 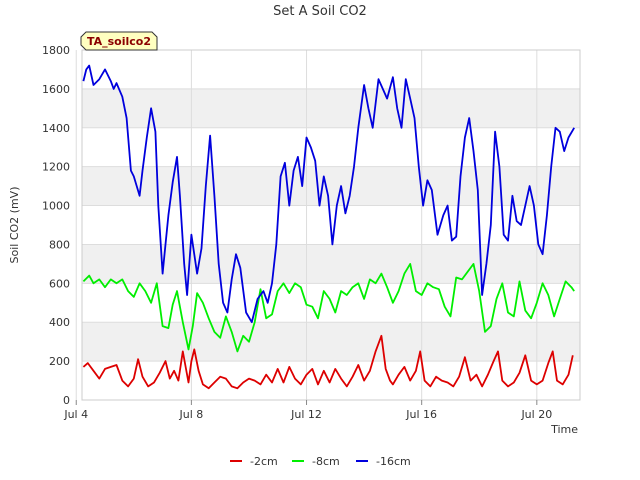 I want to click on legend: -2cm -8cm -16cm, so click(x=320, y=461).